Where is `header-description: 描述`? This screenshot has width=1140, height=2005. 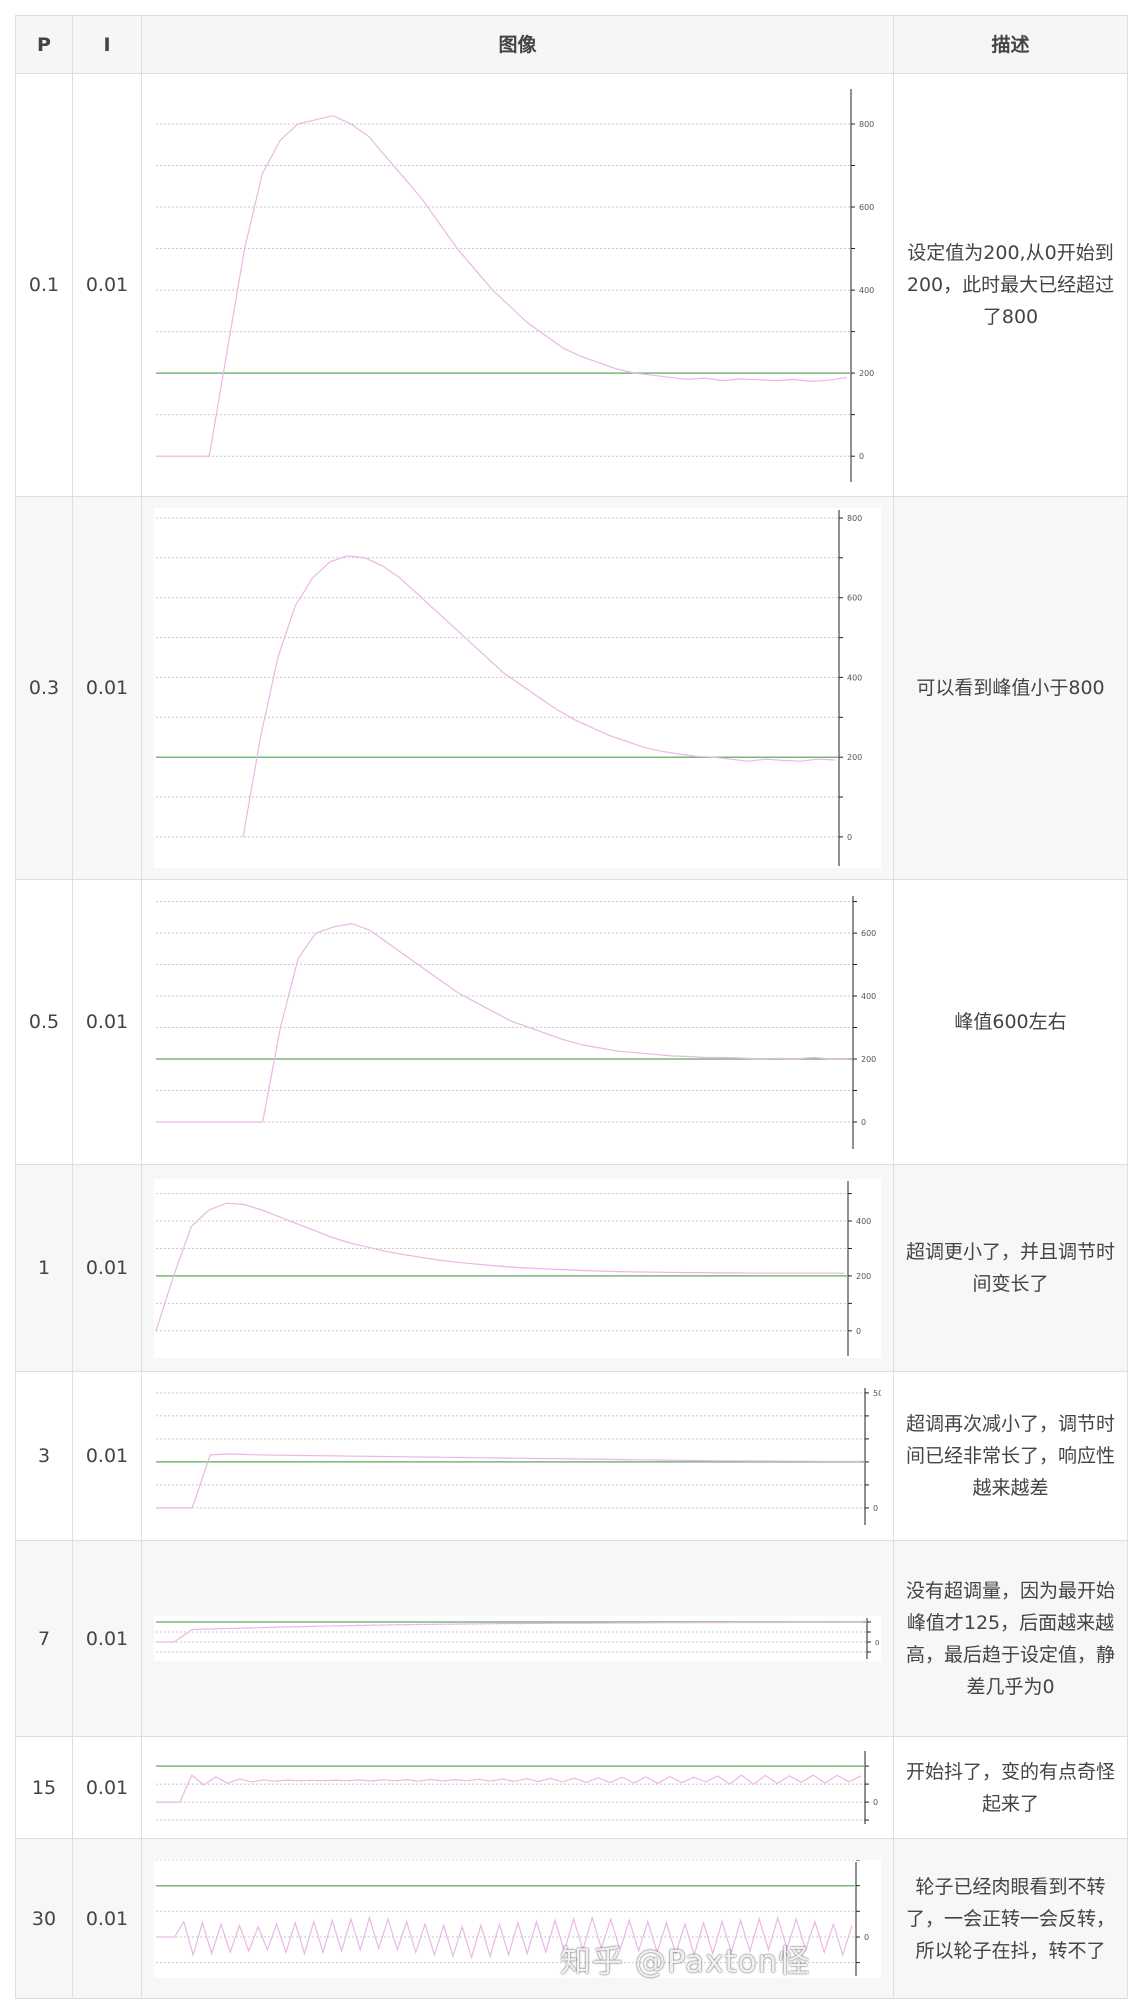 header-description: 描述 is located at coordinates (1010, 44).